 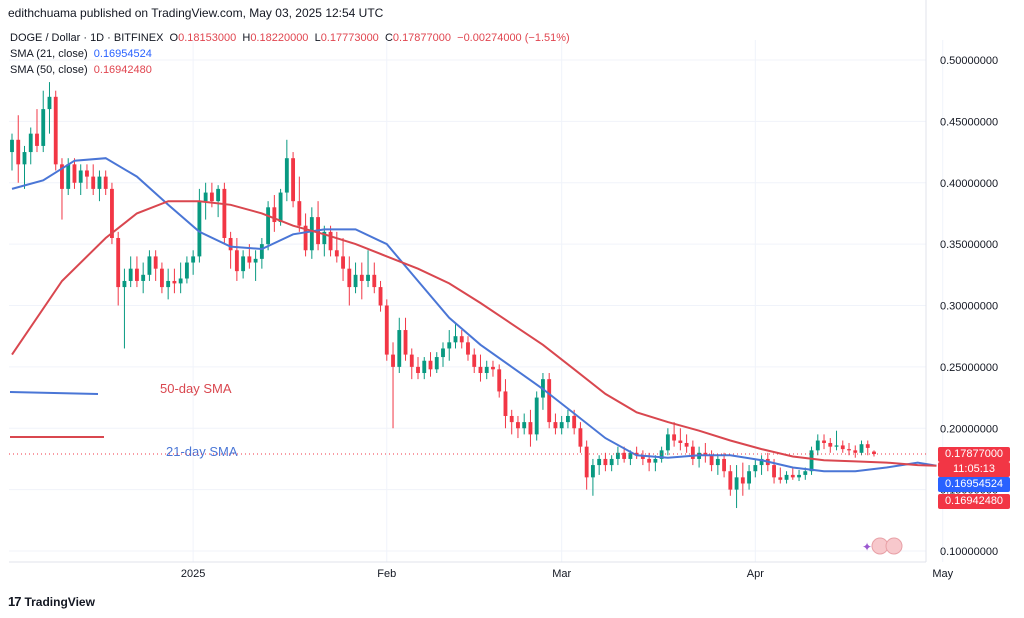 I want to click on footer-brand: 17 TradingView, so click(x=51, y=601).